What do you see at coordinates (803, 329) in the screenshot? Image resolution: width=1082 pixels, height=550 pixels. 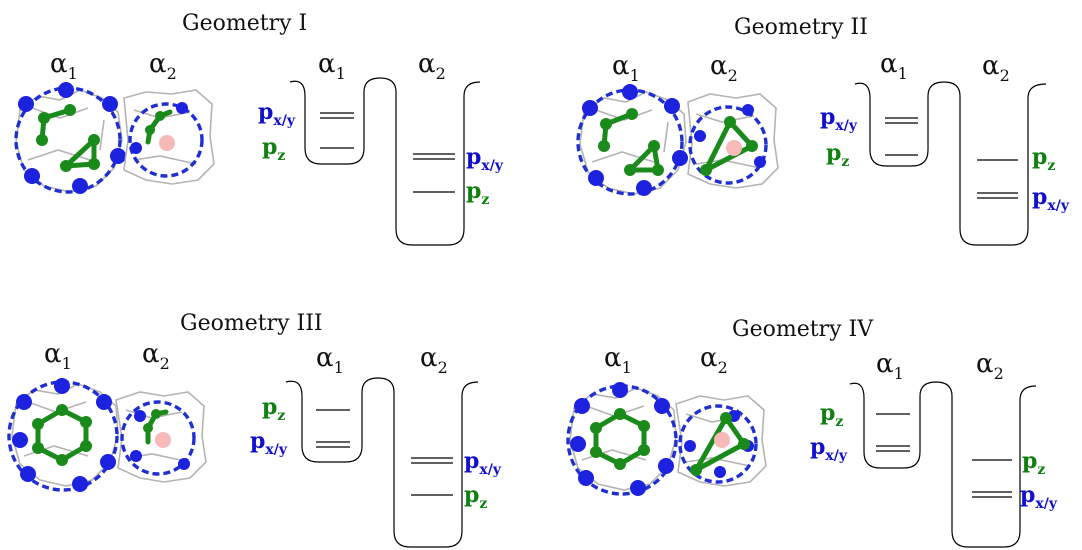 I see `panel-title: Geometry IV` at bounding box center [803, 329].